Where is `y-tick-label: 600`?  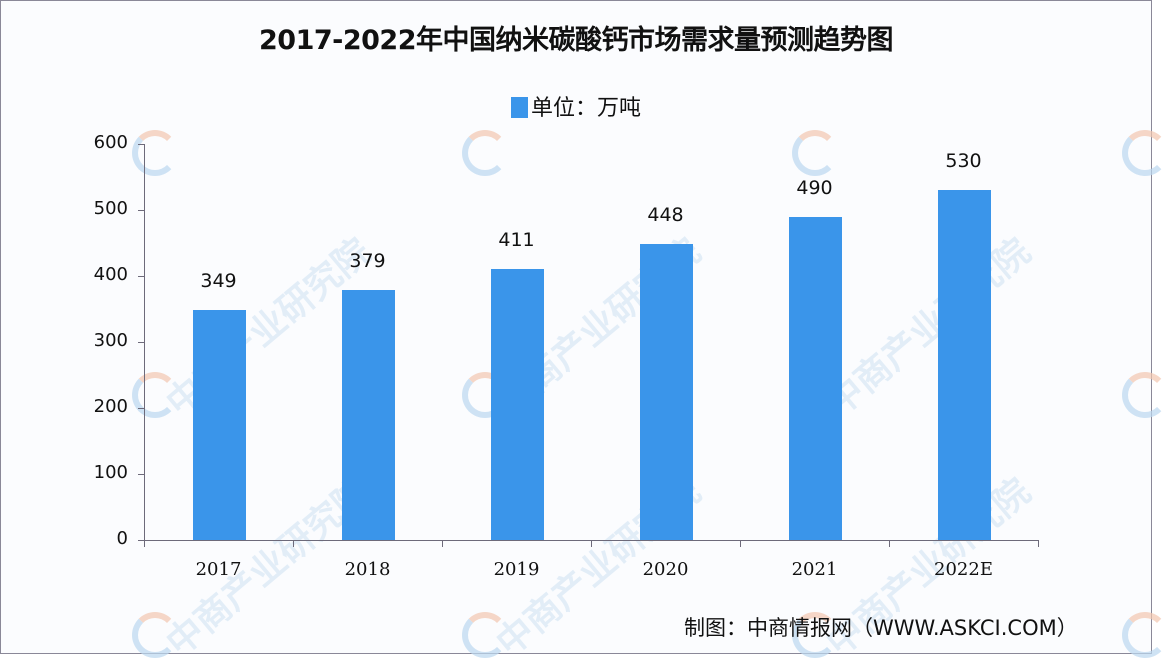
y-tick-label: 600 is located at coordinates (110, 142).